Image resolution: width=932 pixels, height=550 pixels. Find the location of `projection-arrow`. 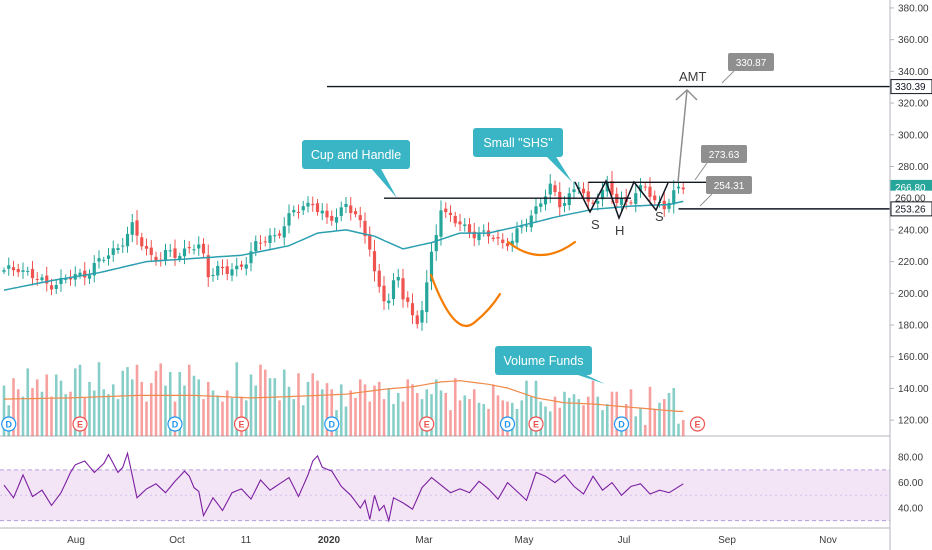

projection-arrow is located at coordinates (682, 136).